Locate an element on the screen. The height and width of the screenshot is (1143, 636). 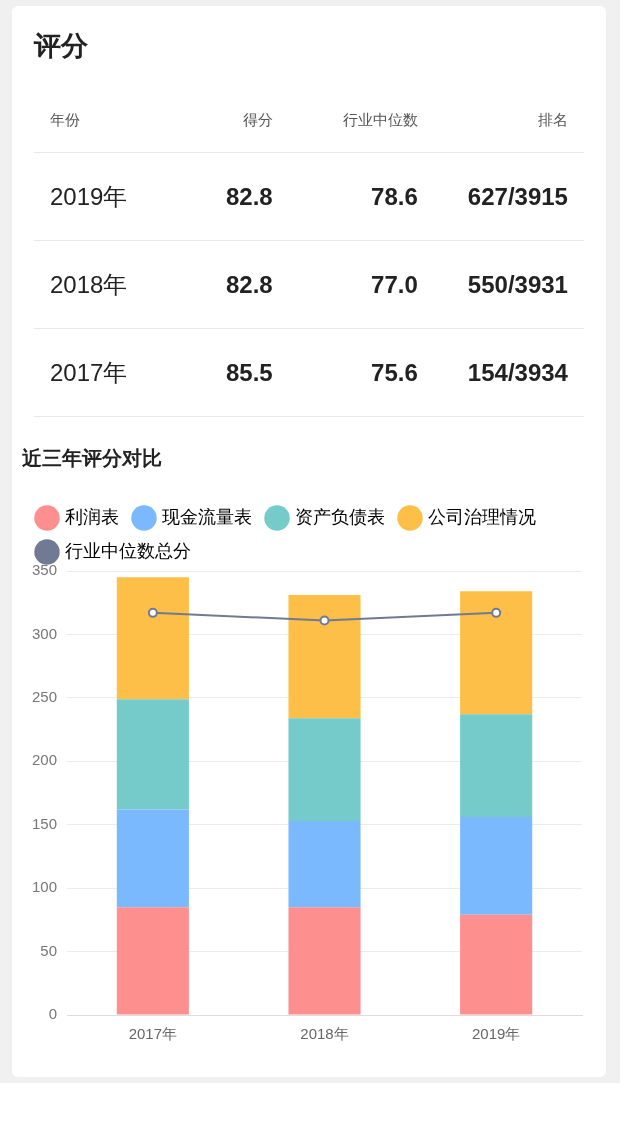
x-tick-label: 2019年 is located at coordinates (496, 1034).